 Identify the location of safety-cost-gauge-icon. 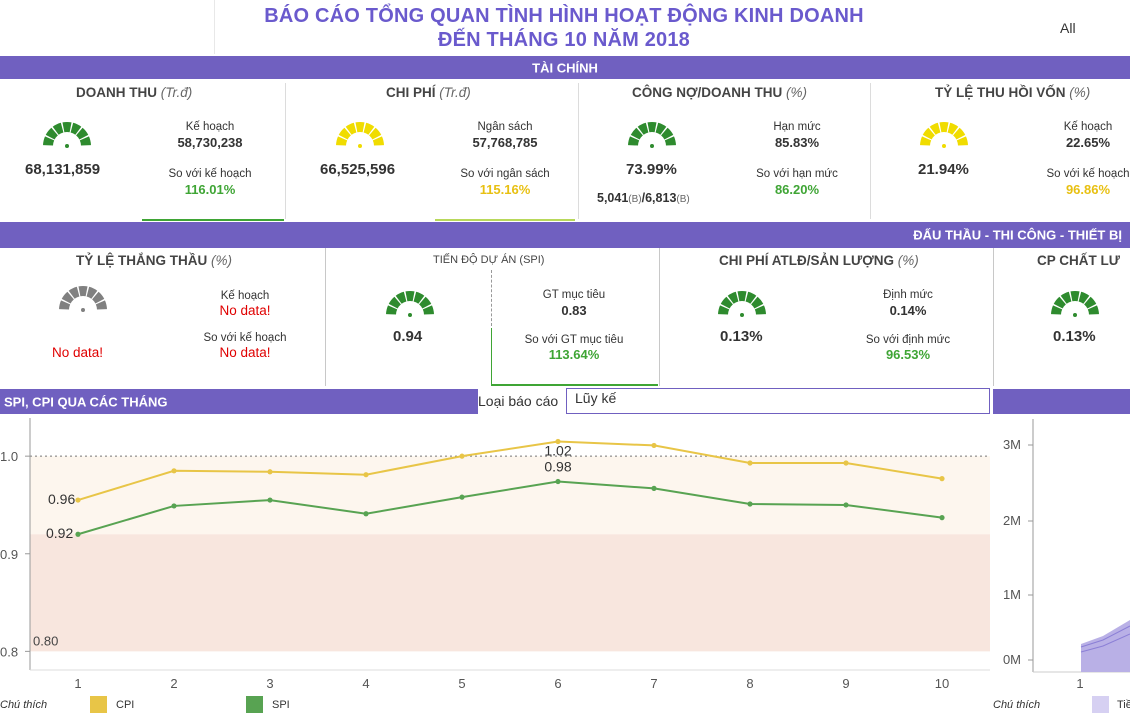
(742, 304).